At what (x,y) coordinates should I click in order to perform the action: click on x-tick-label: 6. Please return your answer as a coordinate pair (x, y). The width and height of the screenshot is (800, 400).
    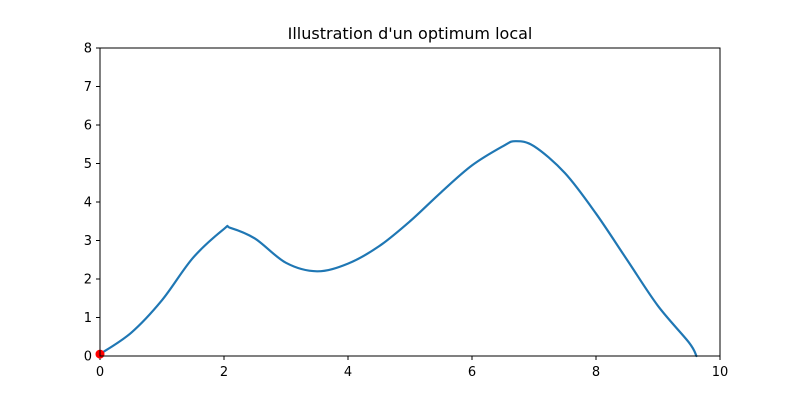
    Looking at the image, I should click on (472, 372).